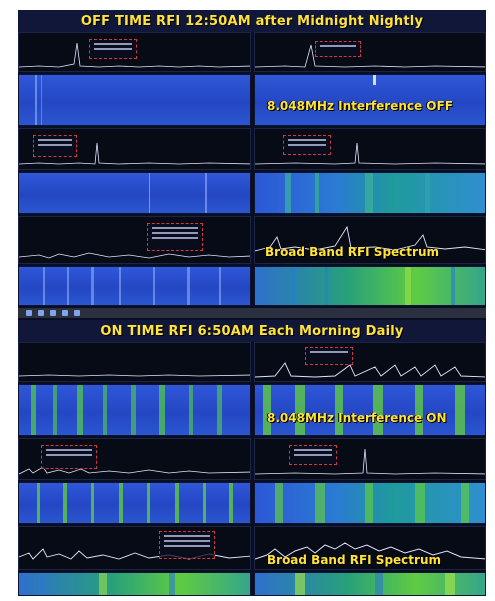 The image size is (495, 601). I want to click on waterfall-on-3b, so click(370, 584).